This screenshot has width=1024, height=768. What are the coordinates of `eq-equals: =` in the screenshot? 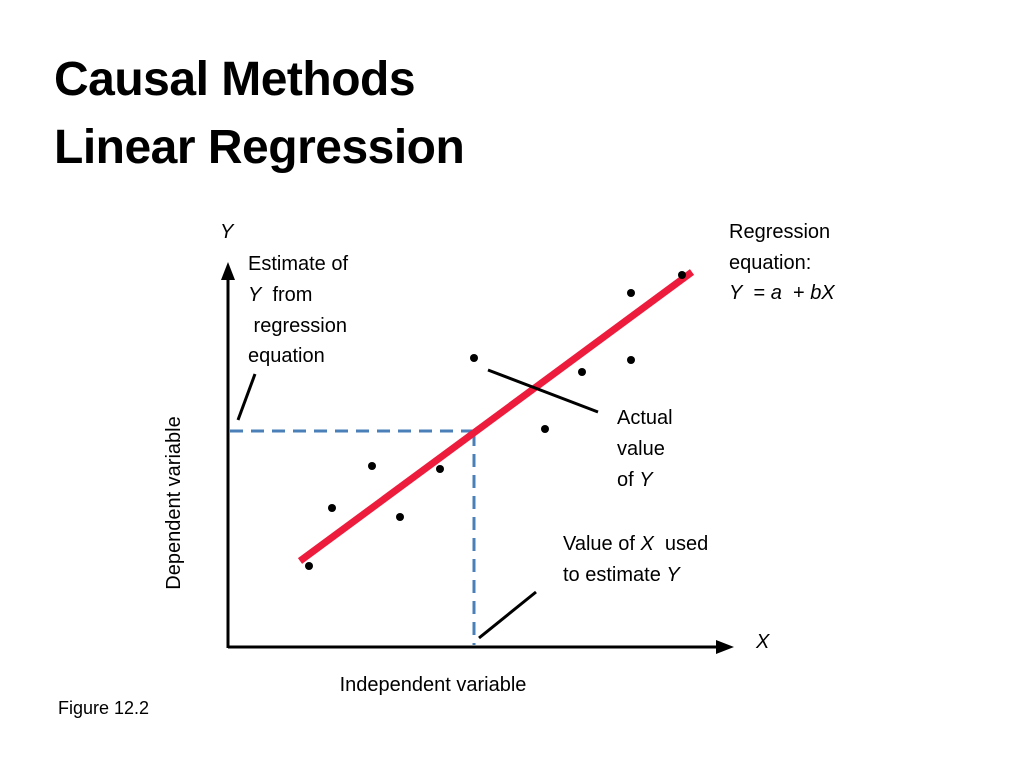 It's located at (756, 293).